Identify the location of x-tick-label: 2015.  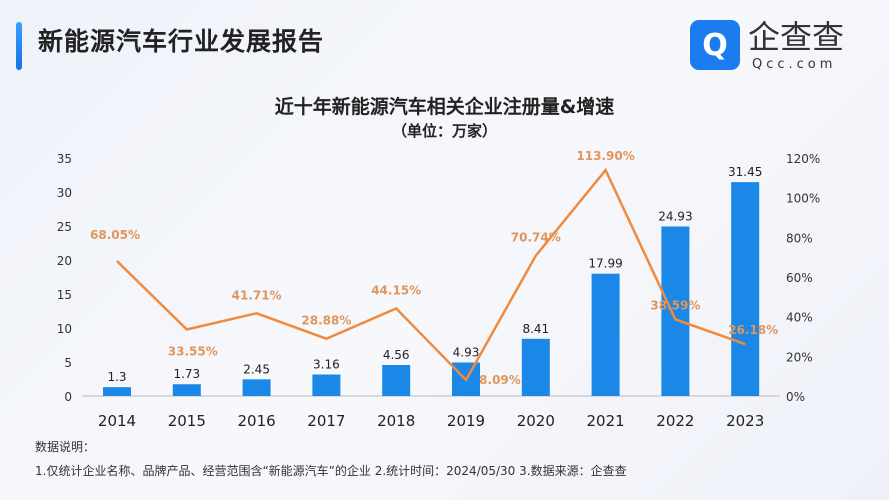
(187, 421).